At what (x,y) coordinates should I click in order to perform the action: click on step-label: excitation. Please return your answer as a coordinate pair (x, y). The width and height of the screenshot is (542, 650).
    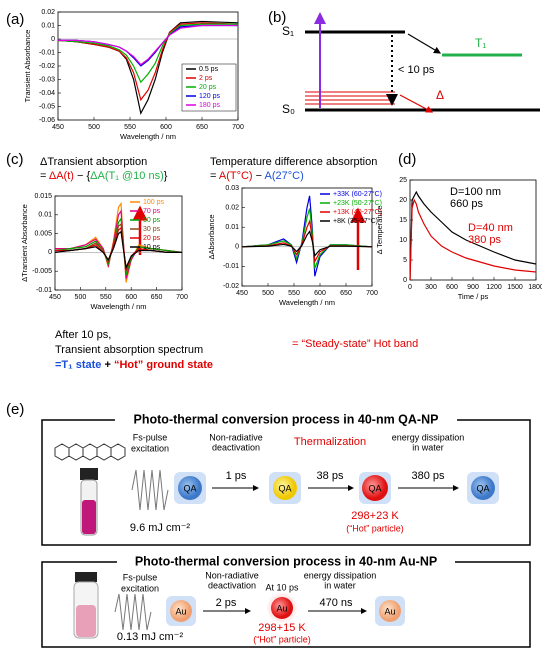
    Looking at the image, I should click on (150, 448).